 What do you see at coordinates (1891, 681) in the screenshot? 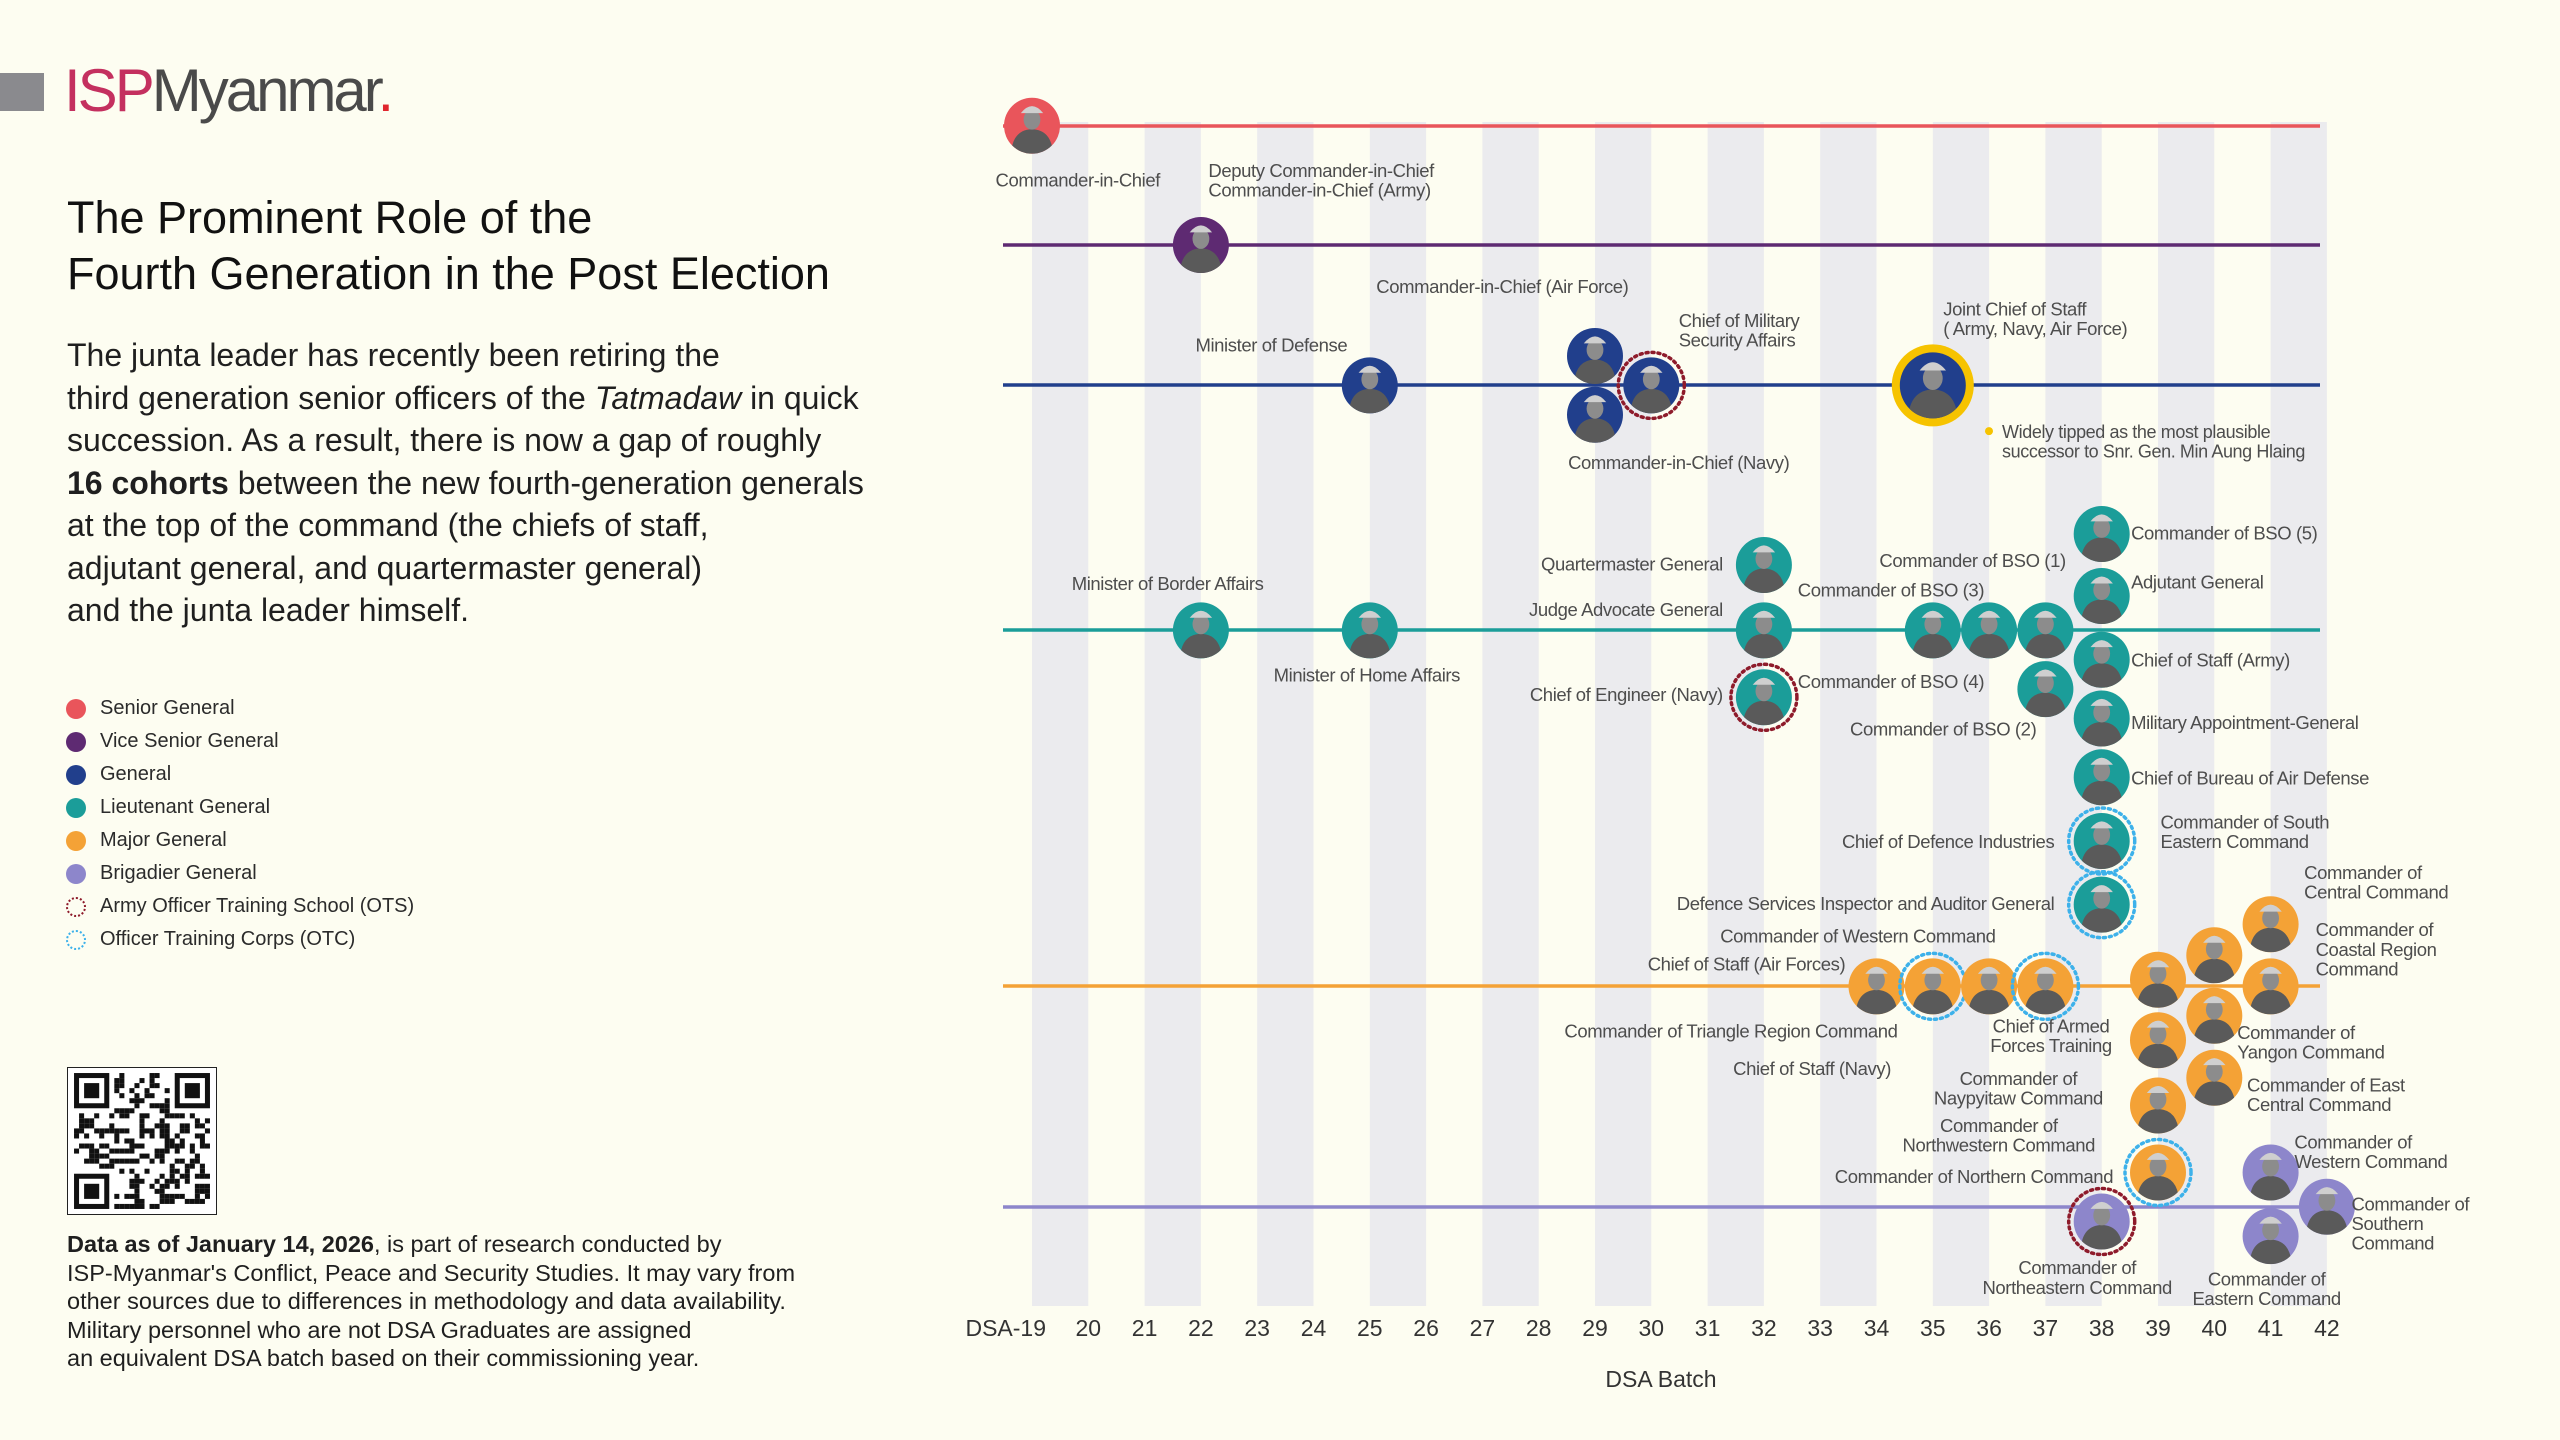
I see `officer-label: Commander of BSO (4)` at bounding box center [1891, 681].